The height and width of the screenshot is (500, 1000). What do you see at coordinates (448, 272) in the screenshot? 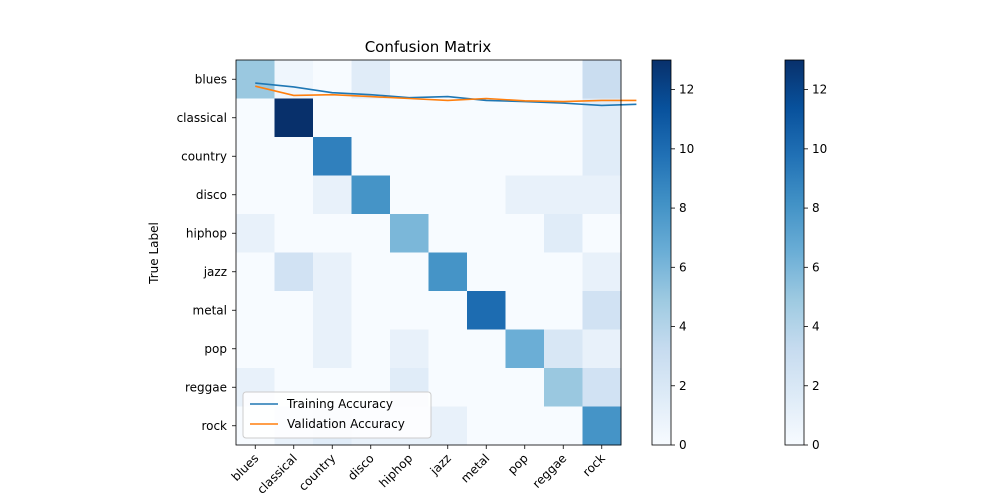
I see `cell-jazz-jazz` at bounding box center [448, 272].